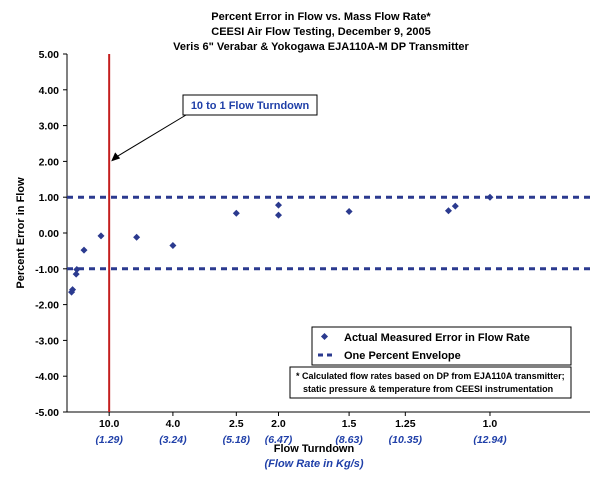  What do you see at coordinates (49, 91) in the screenshot?
I see `y-tick-label: 4.00` at bounding box center [49, 91].